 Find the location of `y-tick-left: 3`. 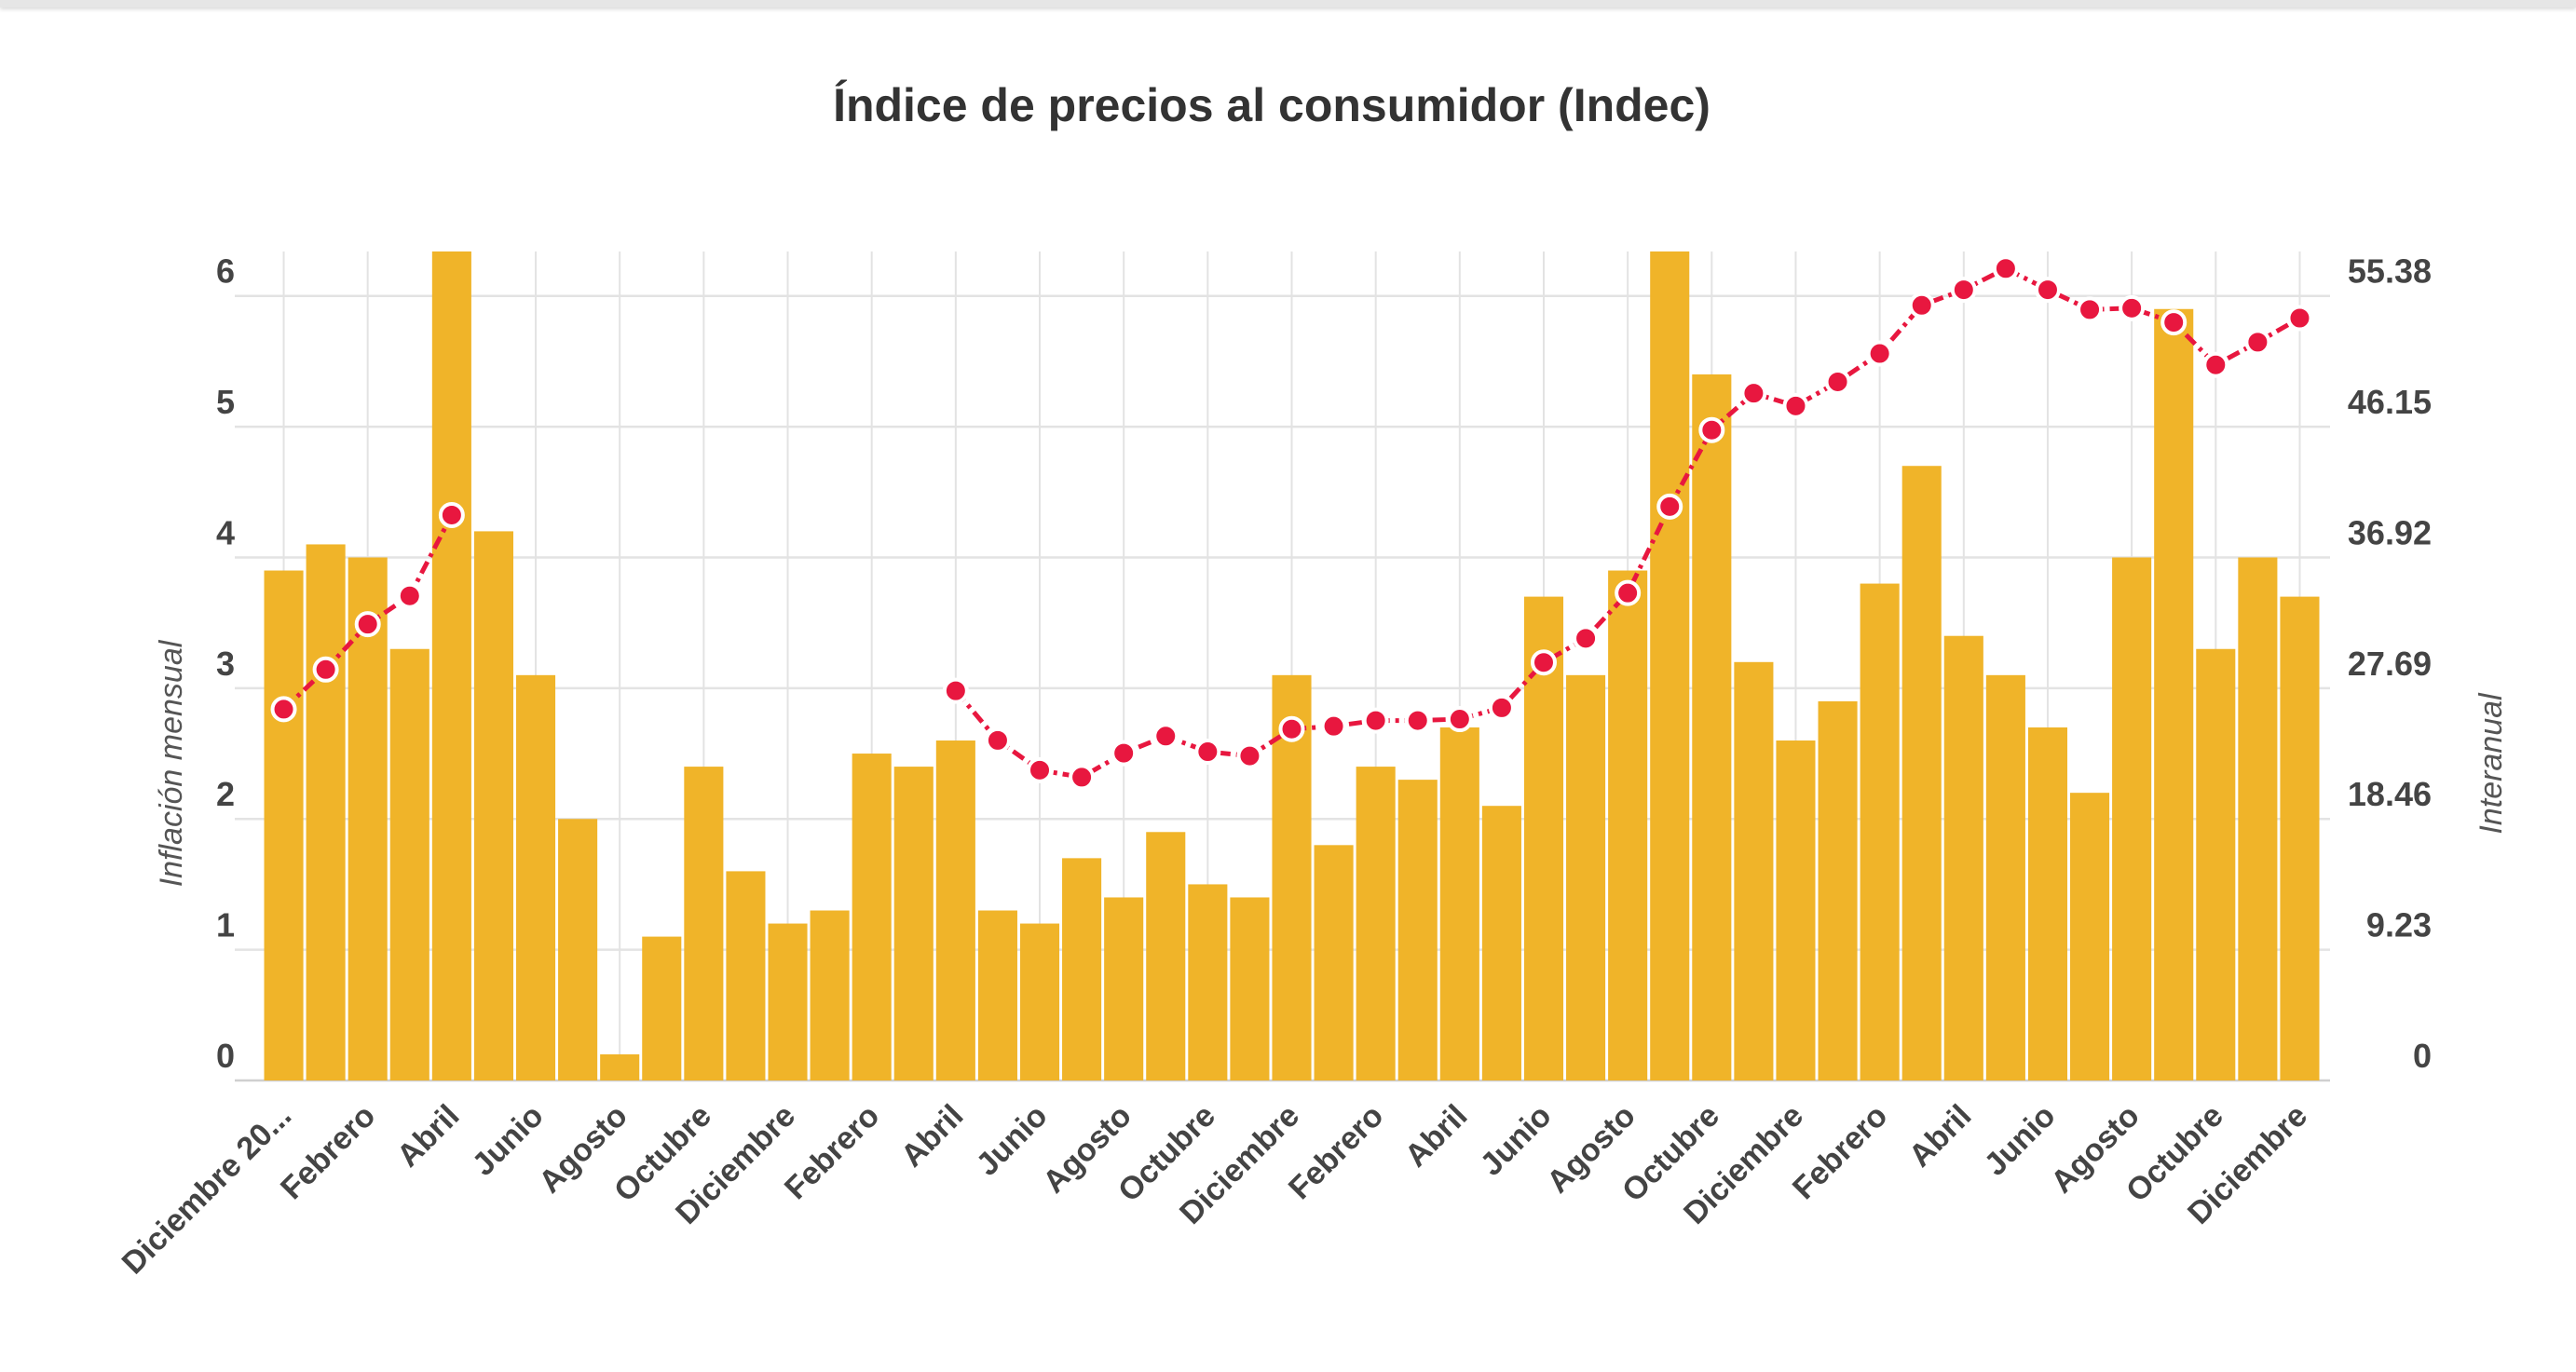

y-tick-left: 3 is located at coordinates (225, 664).